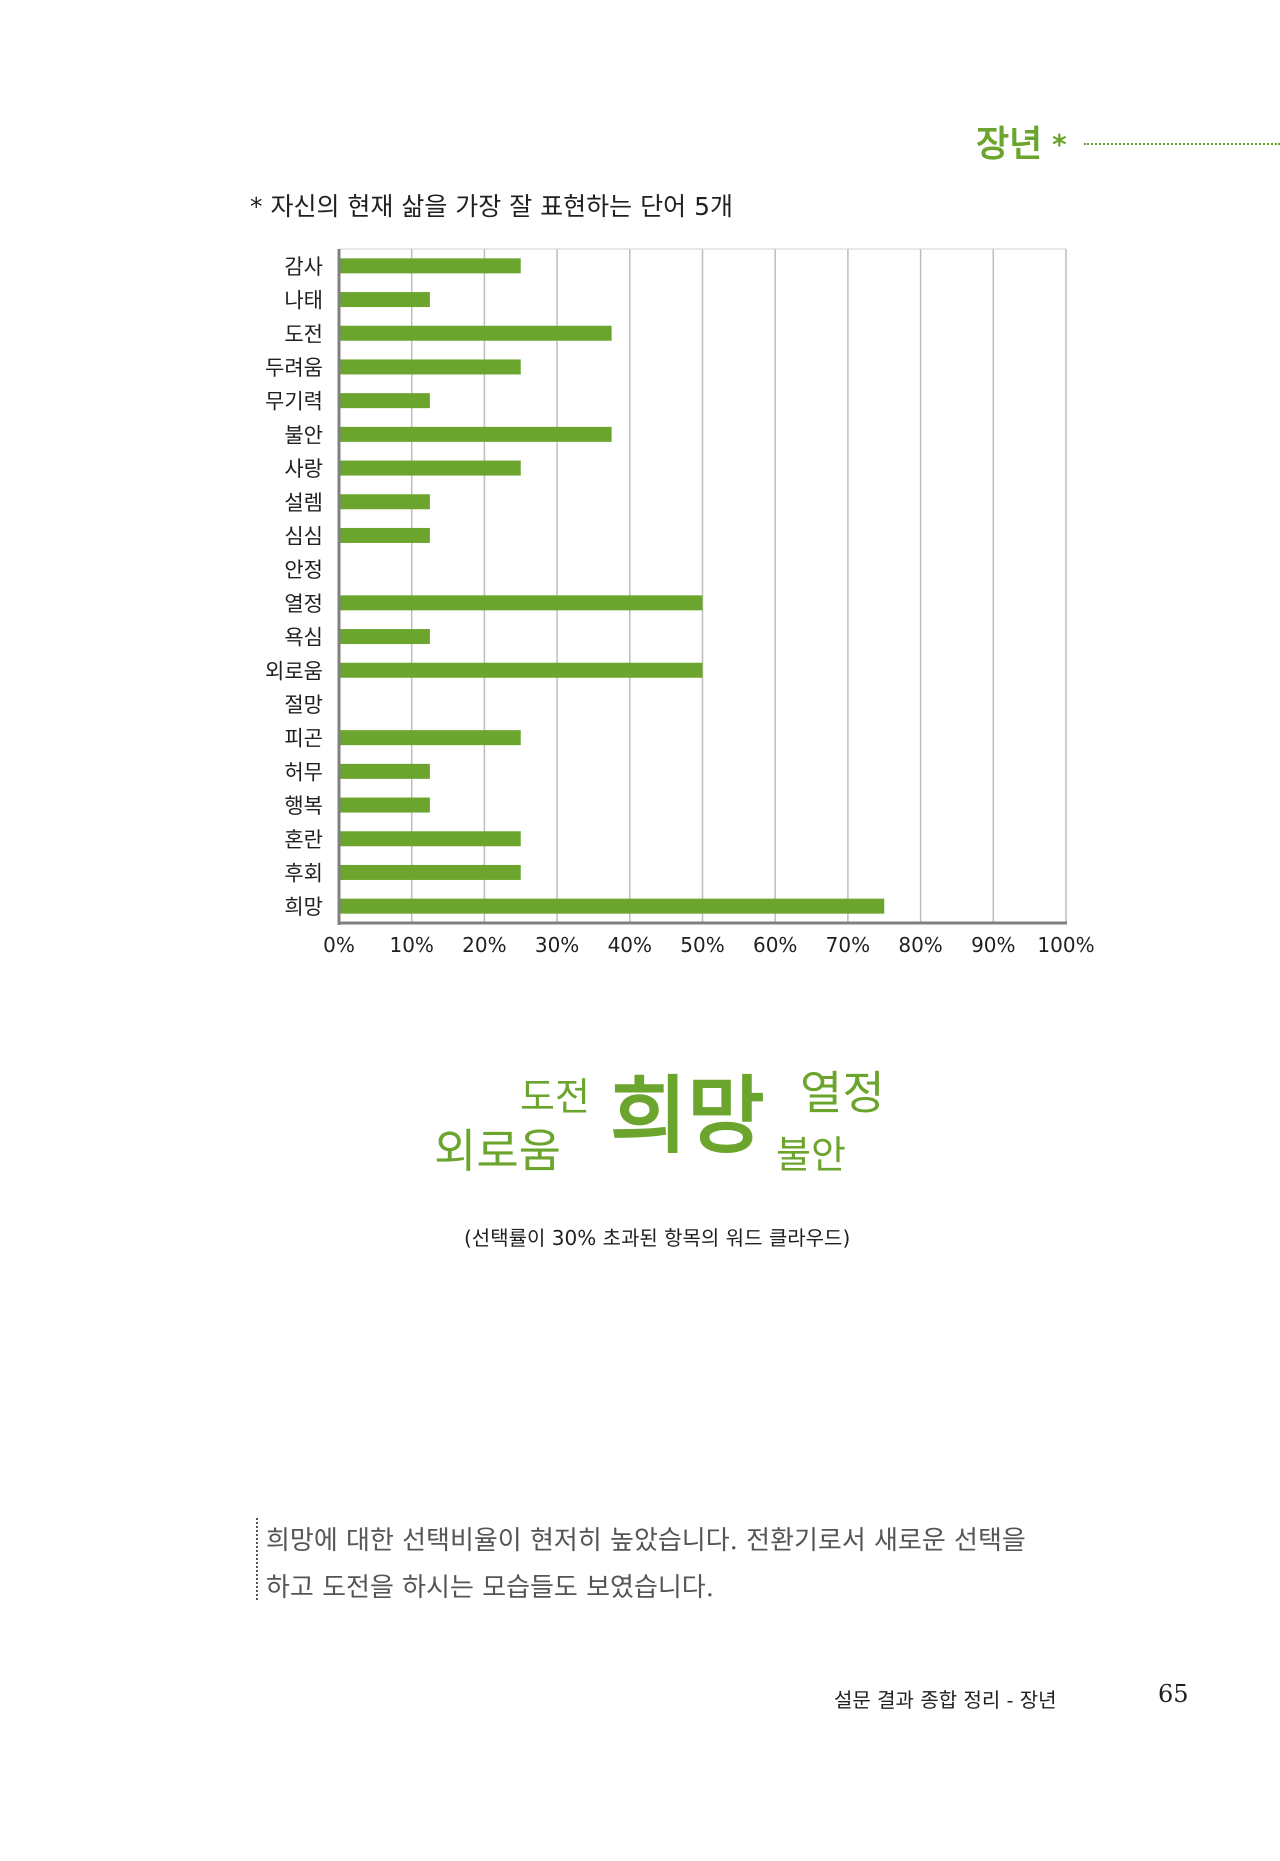 This screenshot has width=1280, height=1861. I want to click on category-label: 허무, so click(303, 772).